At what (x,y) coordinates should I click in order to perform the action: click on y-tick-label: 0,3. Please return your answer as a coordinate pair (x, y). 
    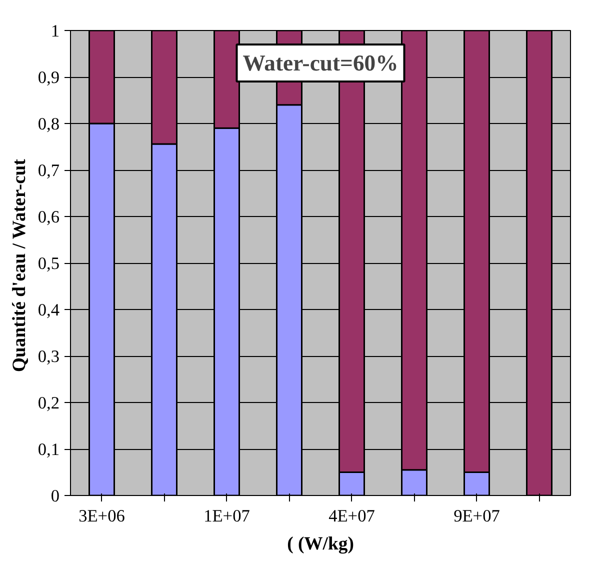
    Looking at the image, I should click on (49, 356).